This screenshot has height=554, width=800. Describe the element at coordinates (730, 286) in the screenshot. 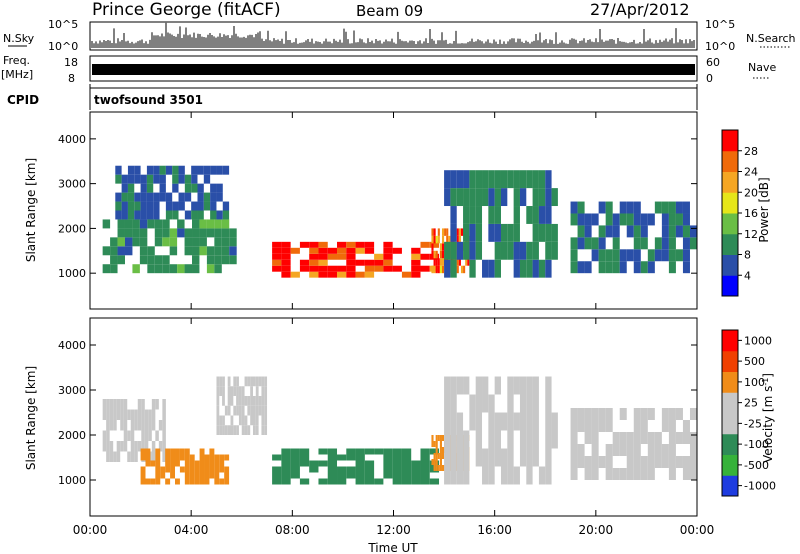

I see `power-colorbar-segment` at that location.